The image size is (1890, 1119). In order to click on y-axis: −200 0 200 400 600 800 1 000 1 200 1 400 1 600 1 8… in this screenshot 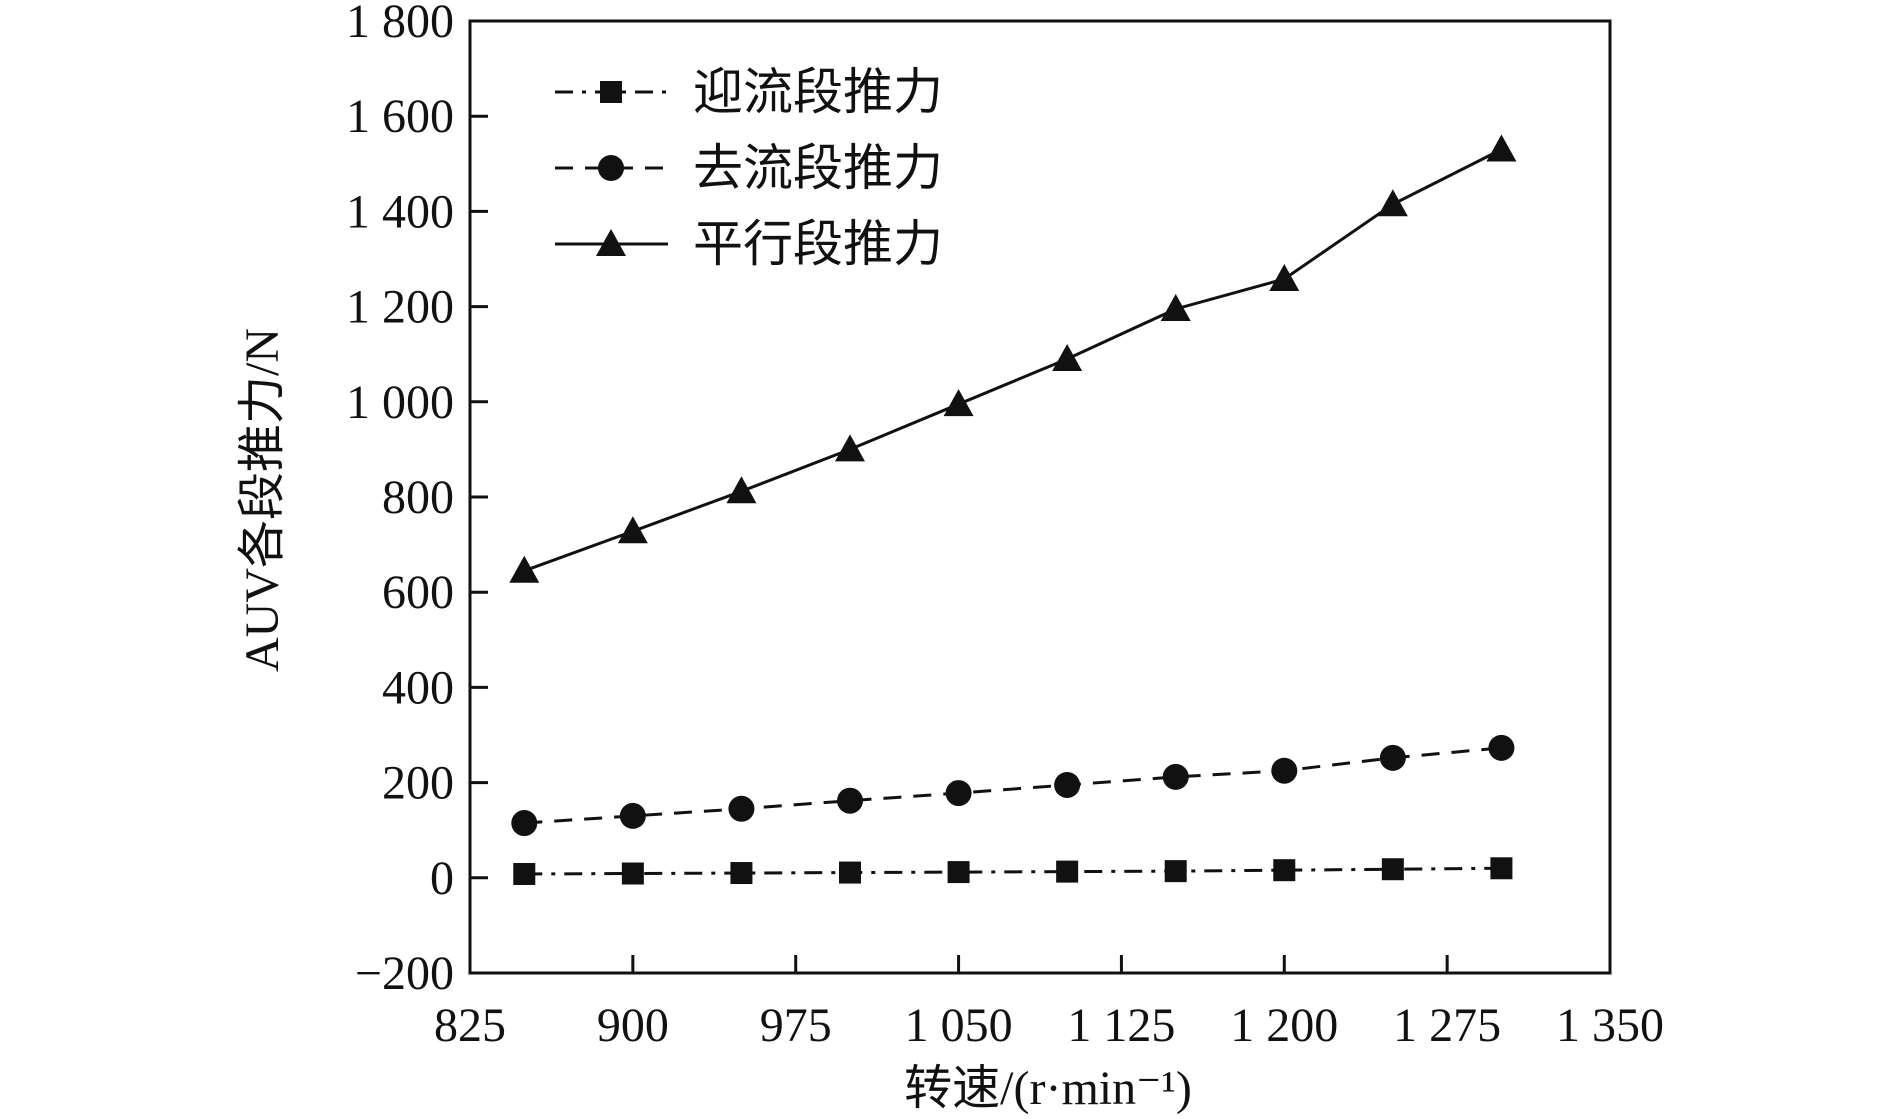, I will do `click(417, 500)`.